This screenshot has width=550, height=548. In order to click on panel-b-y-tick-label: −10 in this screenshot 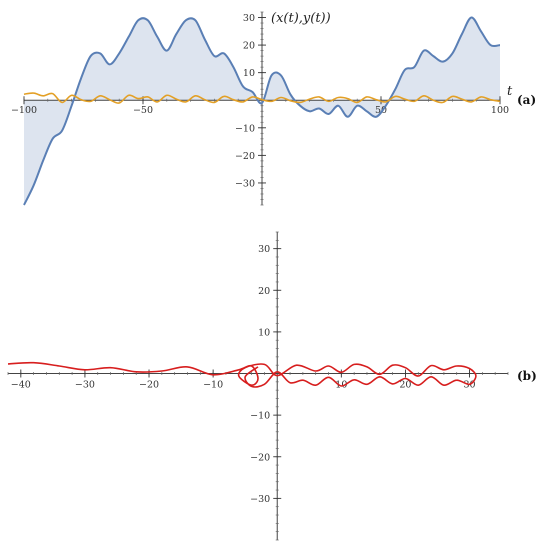, I will do `click(260, 416)`.